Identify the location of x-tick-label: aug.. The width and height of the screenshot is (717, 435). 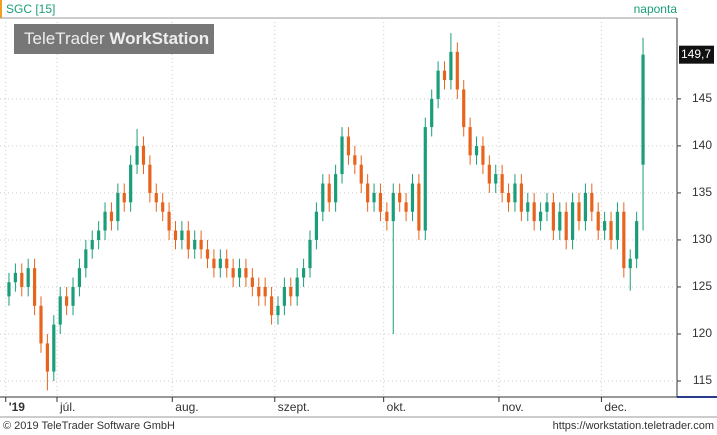
(186, 407).